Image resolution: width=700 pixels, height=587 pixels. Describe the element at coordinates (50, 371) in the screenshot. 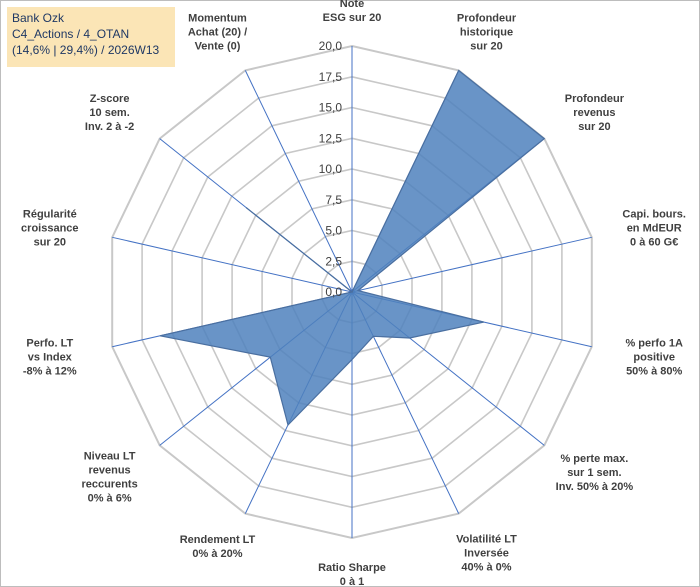

I see `axis-label-line: -8% à 12%` at that location.